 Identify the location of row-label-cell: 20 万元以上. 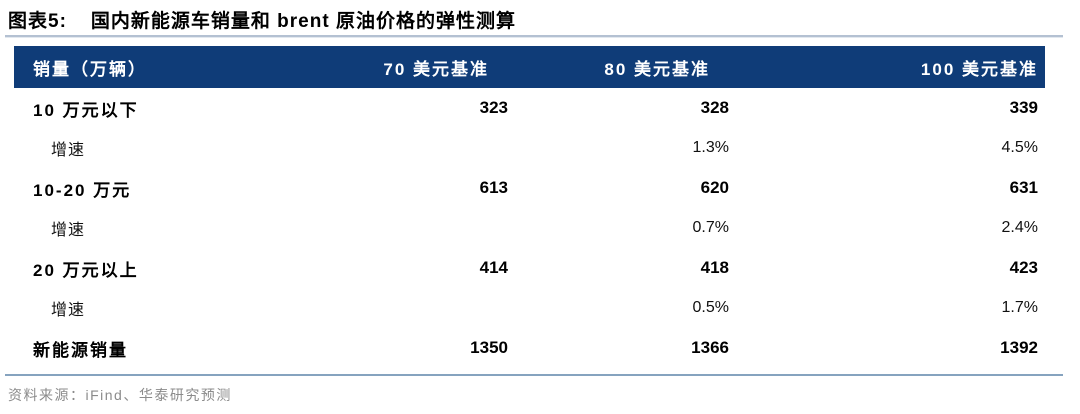
(86, 270).